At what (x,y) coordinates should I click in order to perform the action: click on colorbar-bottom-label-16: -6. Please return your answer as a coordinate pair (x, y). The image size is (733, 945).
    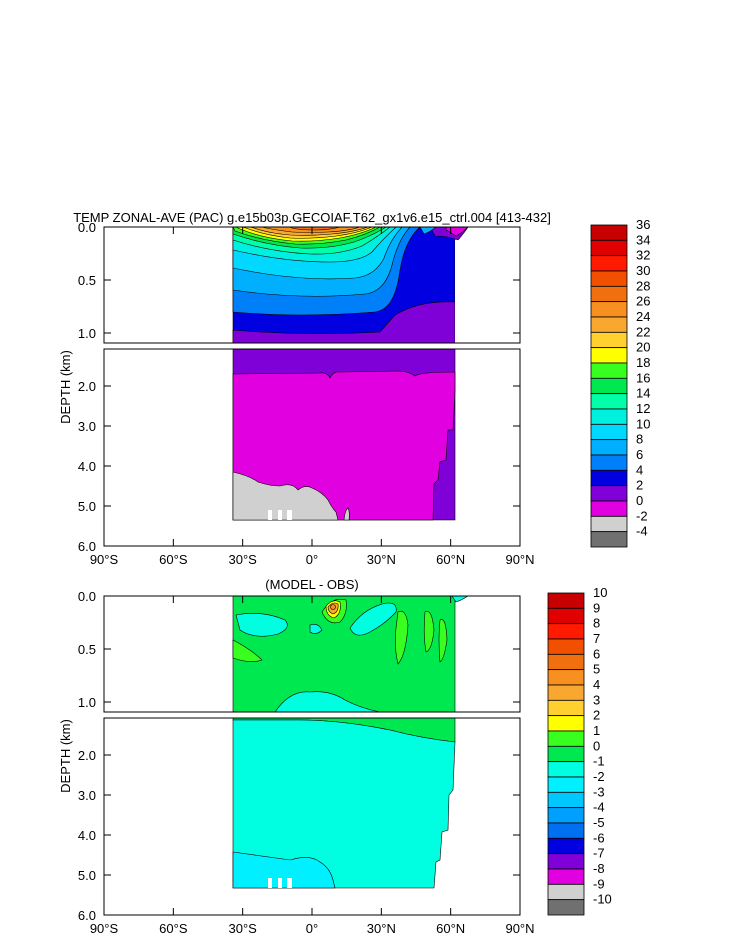
    Looking at the image, I should click on (599, 837).